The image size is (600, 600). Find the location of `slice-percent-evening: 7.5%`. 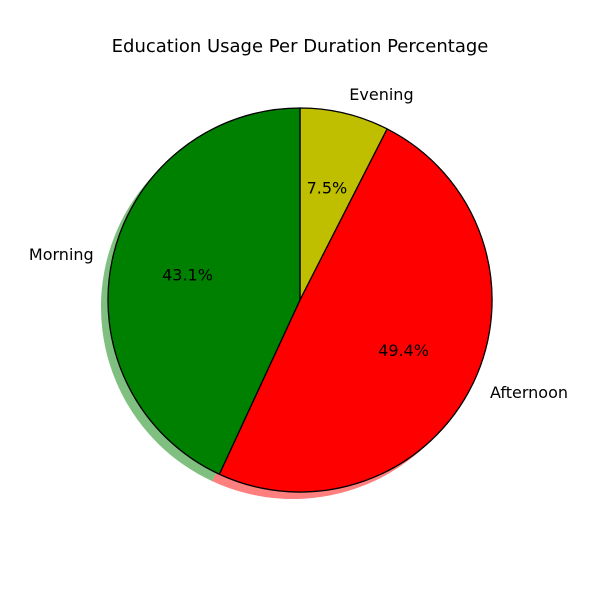

slice-percent-evening: 7.5% is located at coordinates (327, 188).